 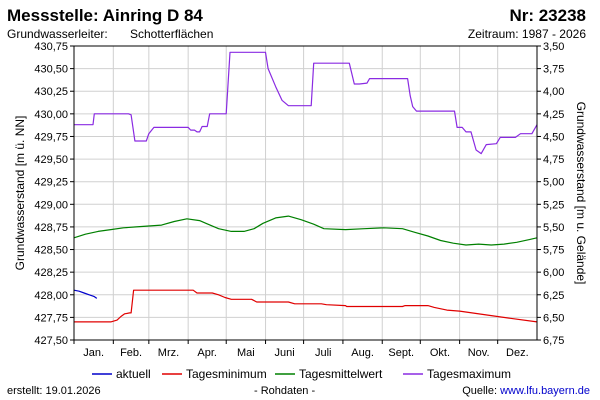 What do you see at coordinates (553, 251) in the screenshot?
I see `y-tick-label-right: 5,75` at bounding box center [553, 251].